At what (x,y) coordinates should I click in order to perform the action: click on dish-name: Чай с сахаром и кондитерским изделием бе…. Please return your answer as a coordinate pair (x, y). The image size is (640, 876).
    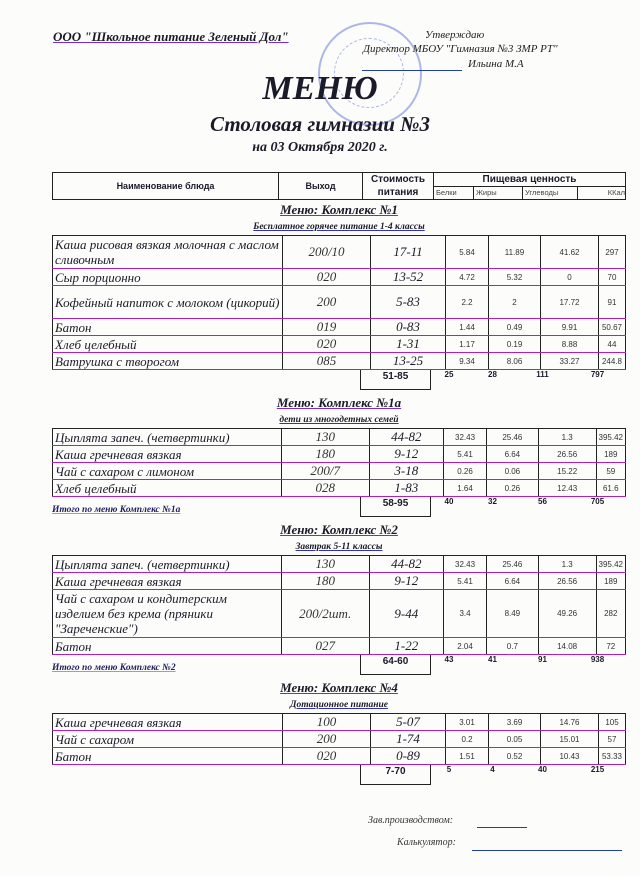
    Looking at the image, I should click on (167, 613).